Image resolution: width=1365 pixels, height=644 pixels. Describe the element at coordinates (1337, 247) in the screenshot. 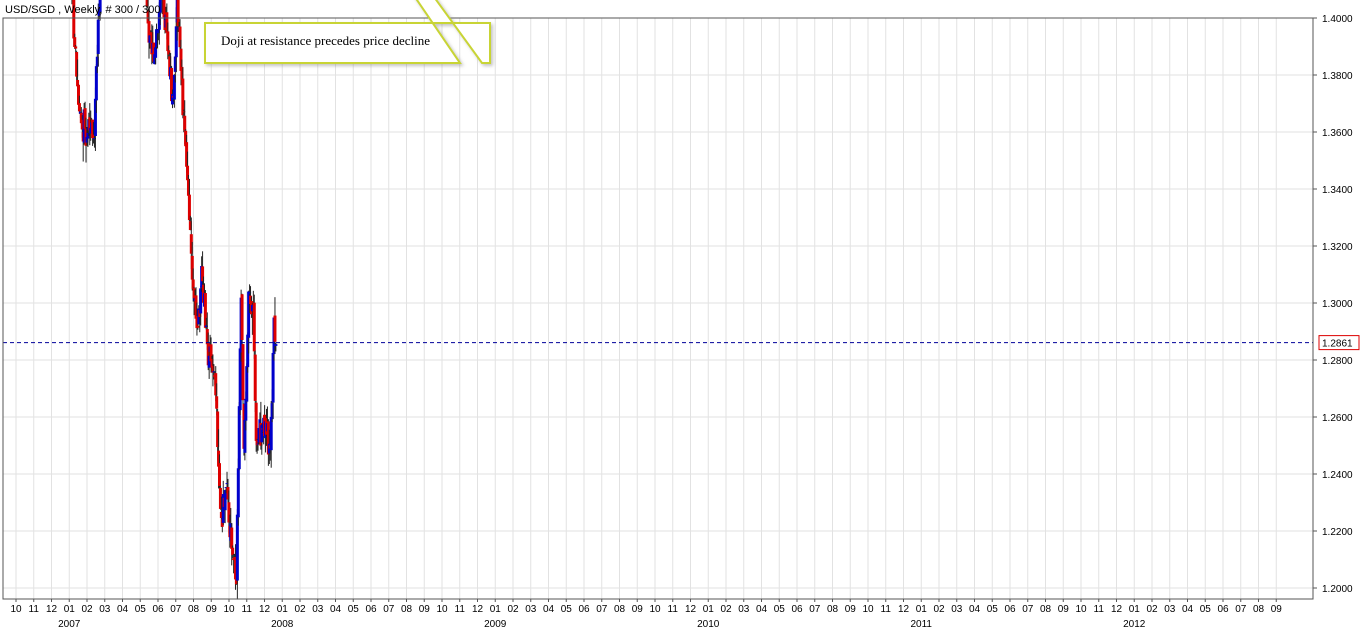

I see `y-tick-label: 1.3200` at that location.